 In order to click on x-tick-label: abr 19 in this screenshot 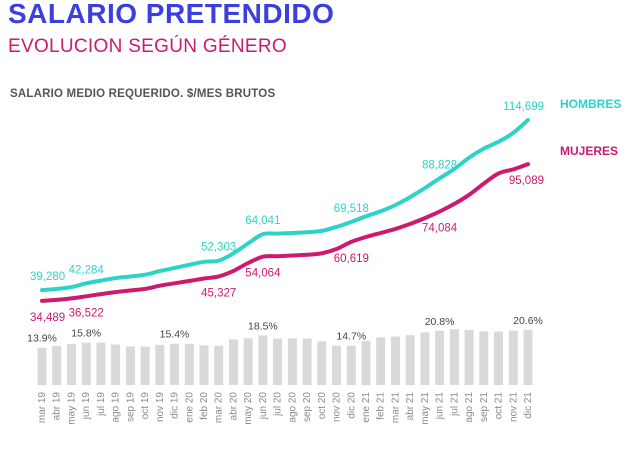, I will do `click(57, 406)`.